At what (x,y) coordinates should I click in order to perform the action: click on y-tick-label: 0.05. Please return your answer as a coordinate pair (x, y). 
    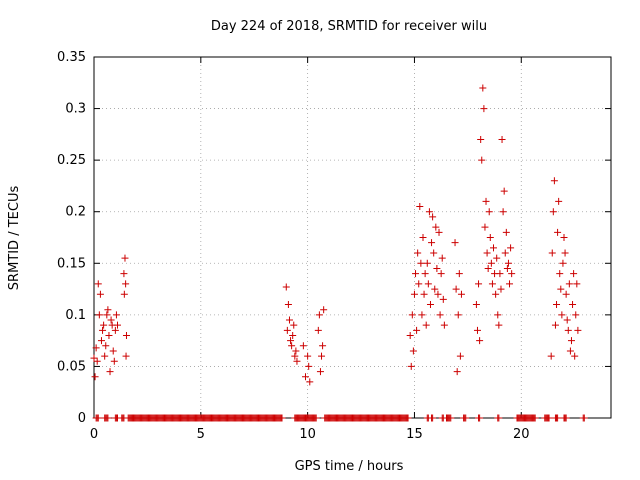
    Looking at the image, I should click on (71, 366).